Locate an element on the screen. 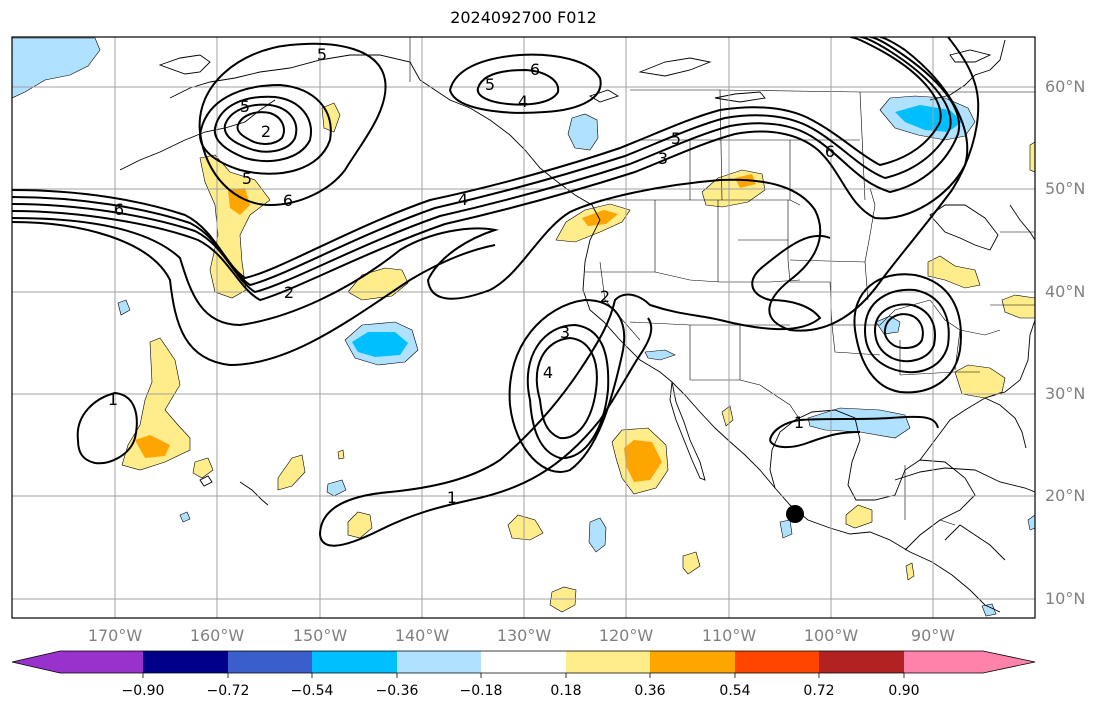 Image resolution: width=1105 pixels, height=712 pixels. lat-label: 60°N is located at coordinates (1065, 86).